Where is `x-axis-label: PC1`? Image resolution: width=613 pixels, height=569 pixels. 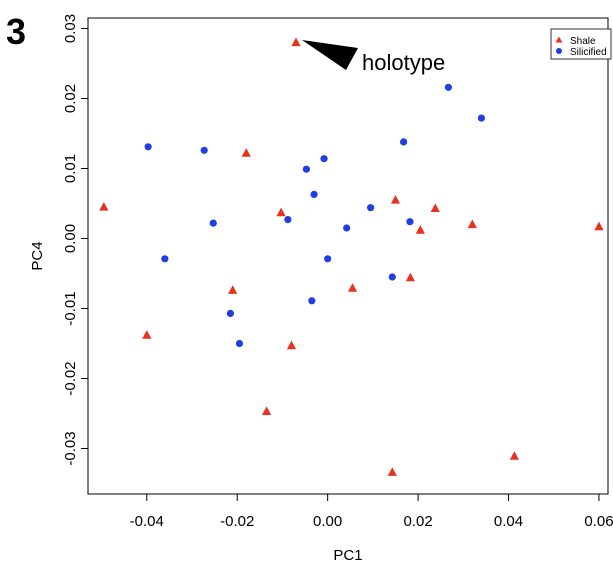
x-axis-label: PC1 is located at coordinates (347, 555).